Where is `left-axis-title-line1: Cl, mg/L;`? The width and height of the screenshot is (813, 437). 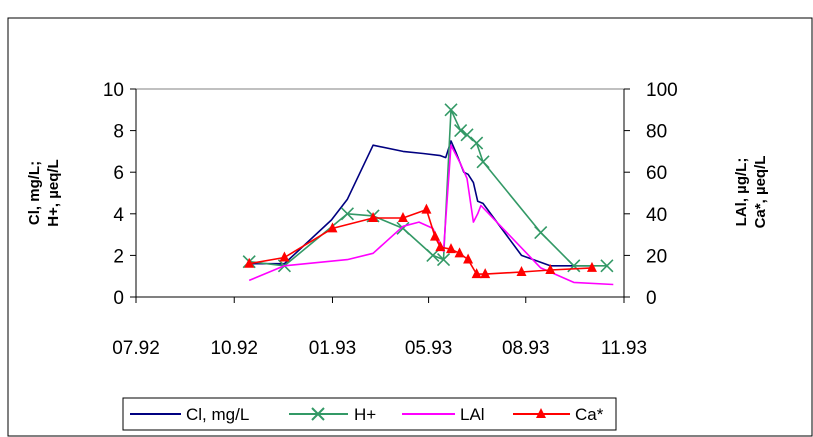
left-axis-title-line1: Cl, mg/L; is located at coordinates (34, 193).